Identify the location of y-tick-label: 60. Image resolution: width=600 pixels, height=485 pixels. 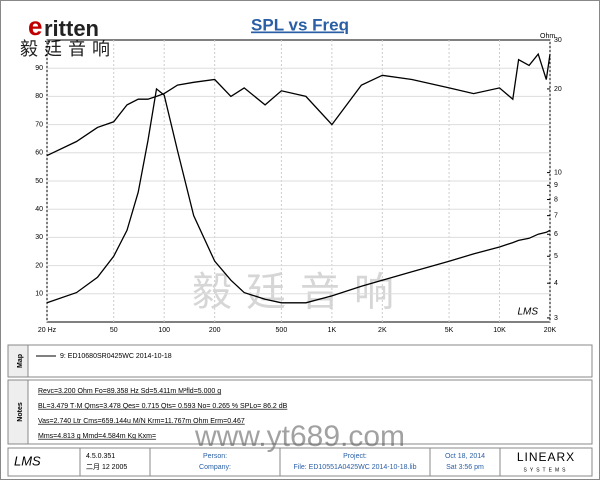
(39, 153).